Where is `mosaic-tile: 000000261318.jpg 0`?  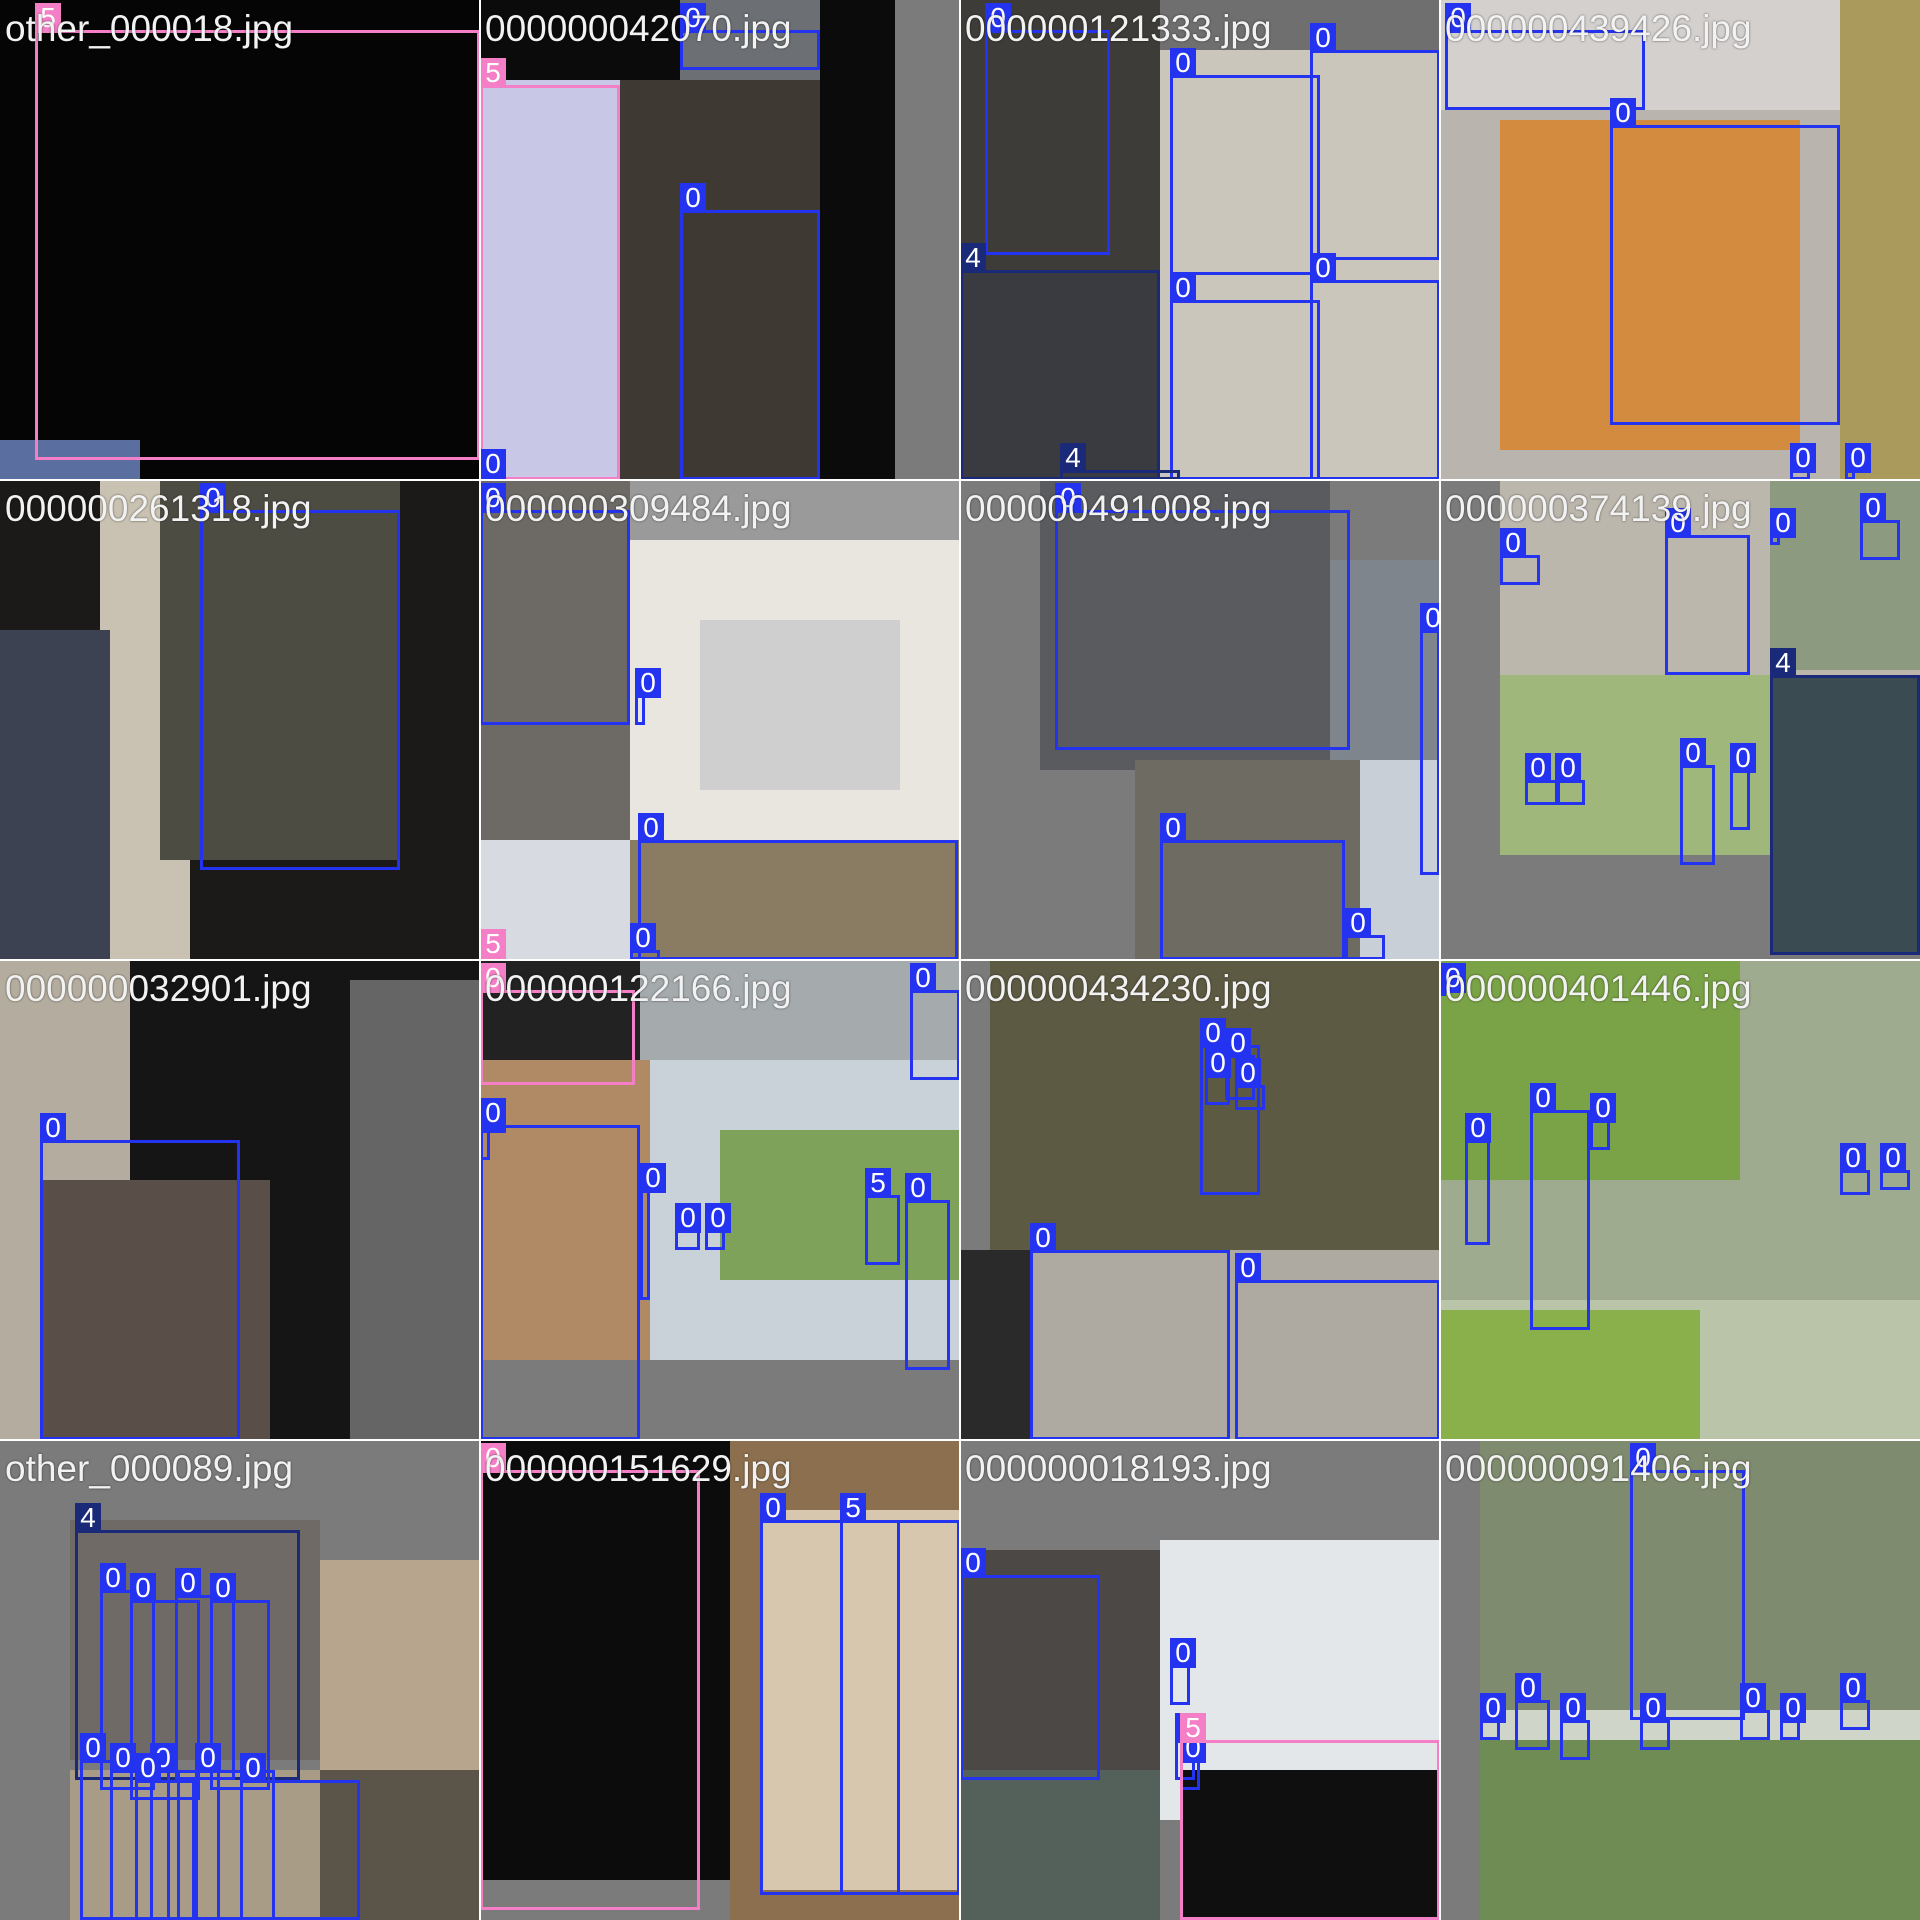
mosaic-tile: 000000261318.jpg 0 is located at coordinates (240, 720).